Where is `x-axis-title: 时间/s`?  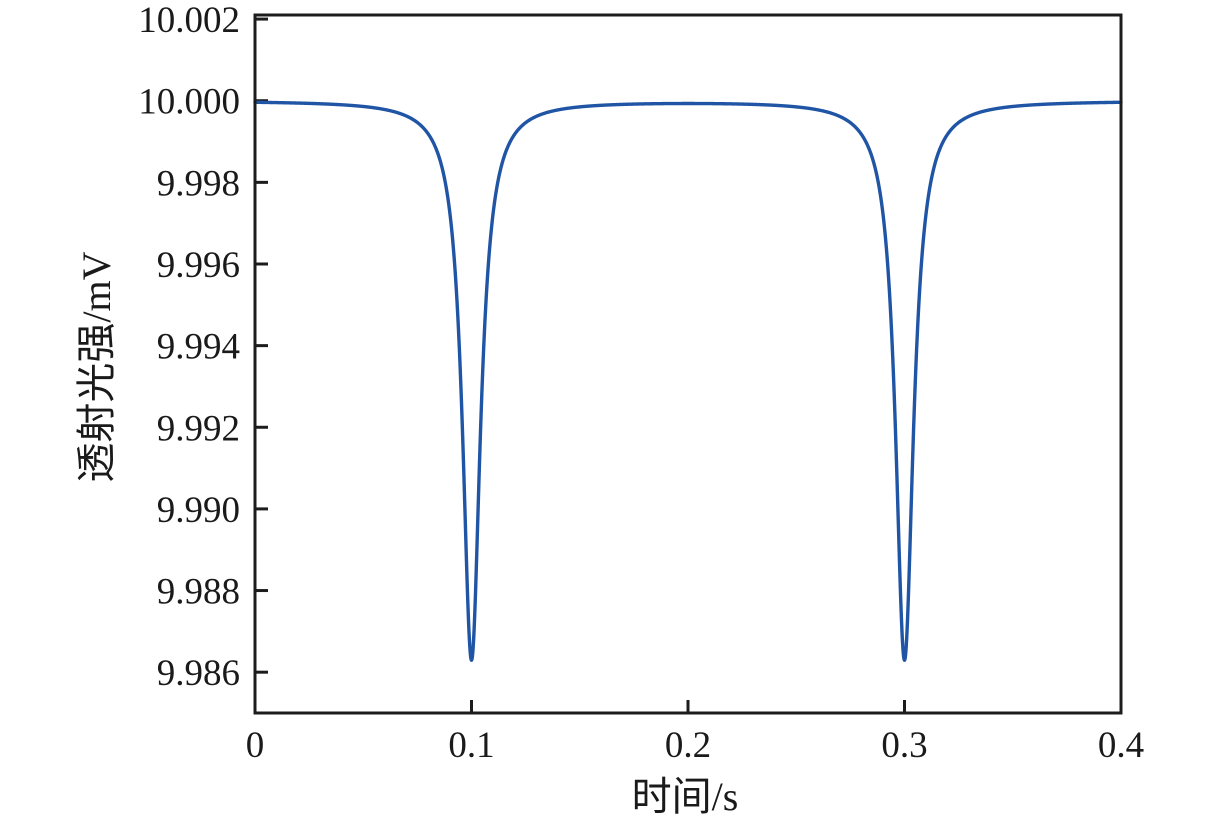 x-axis-title: 时间/s is located at coordinates (685, 796).